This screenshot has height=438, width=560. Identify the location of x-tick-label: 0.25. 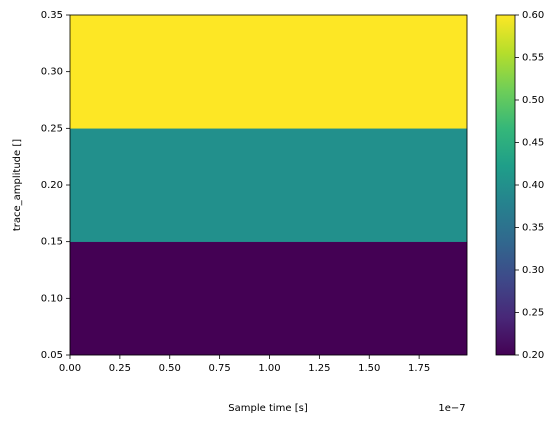
(120, 368).